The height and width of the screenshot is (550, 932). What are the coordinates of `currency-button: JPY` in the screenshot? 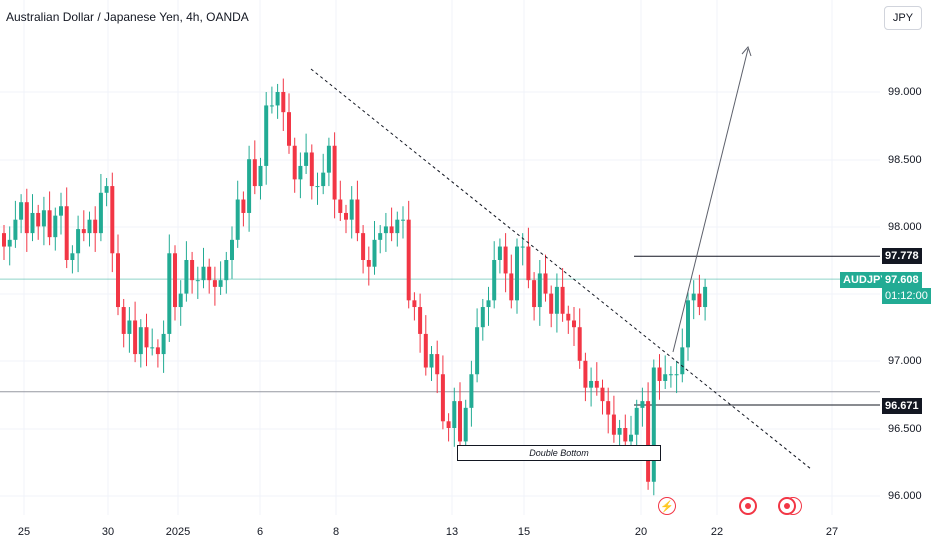 It's located at (903, 18).